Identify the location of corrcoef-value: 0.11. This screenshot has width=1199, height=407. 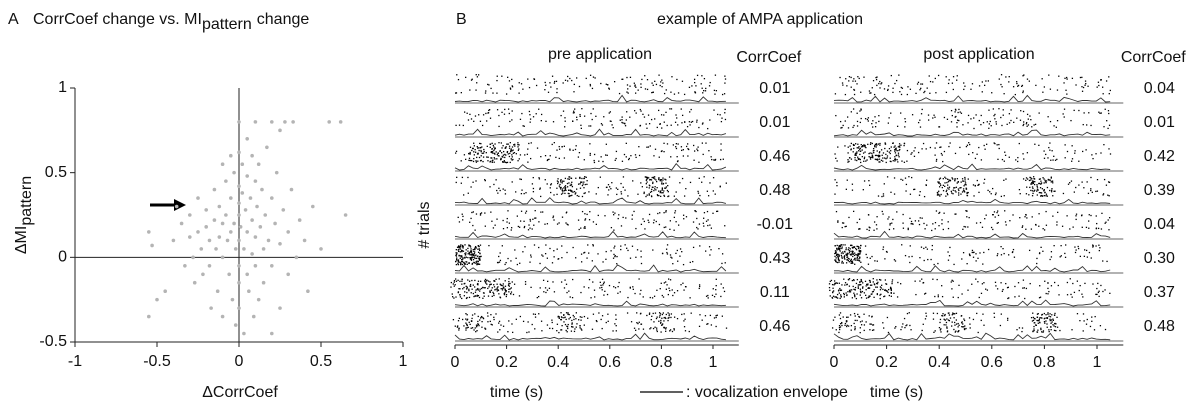
(775, 292).